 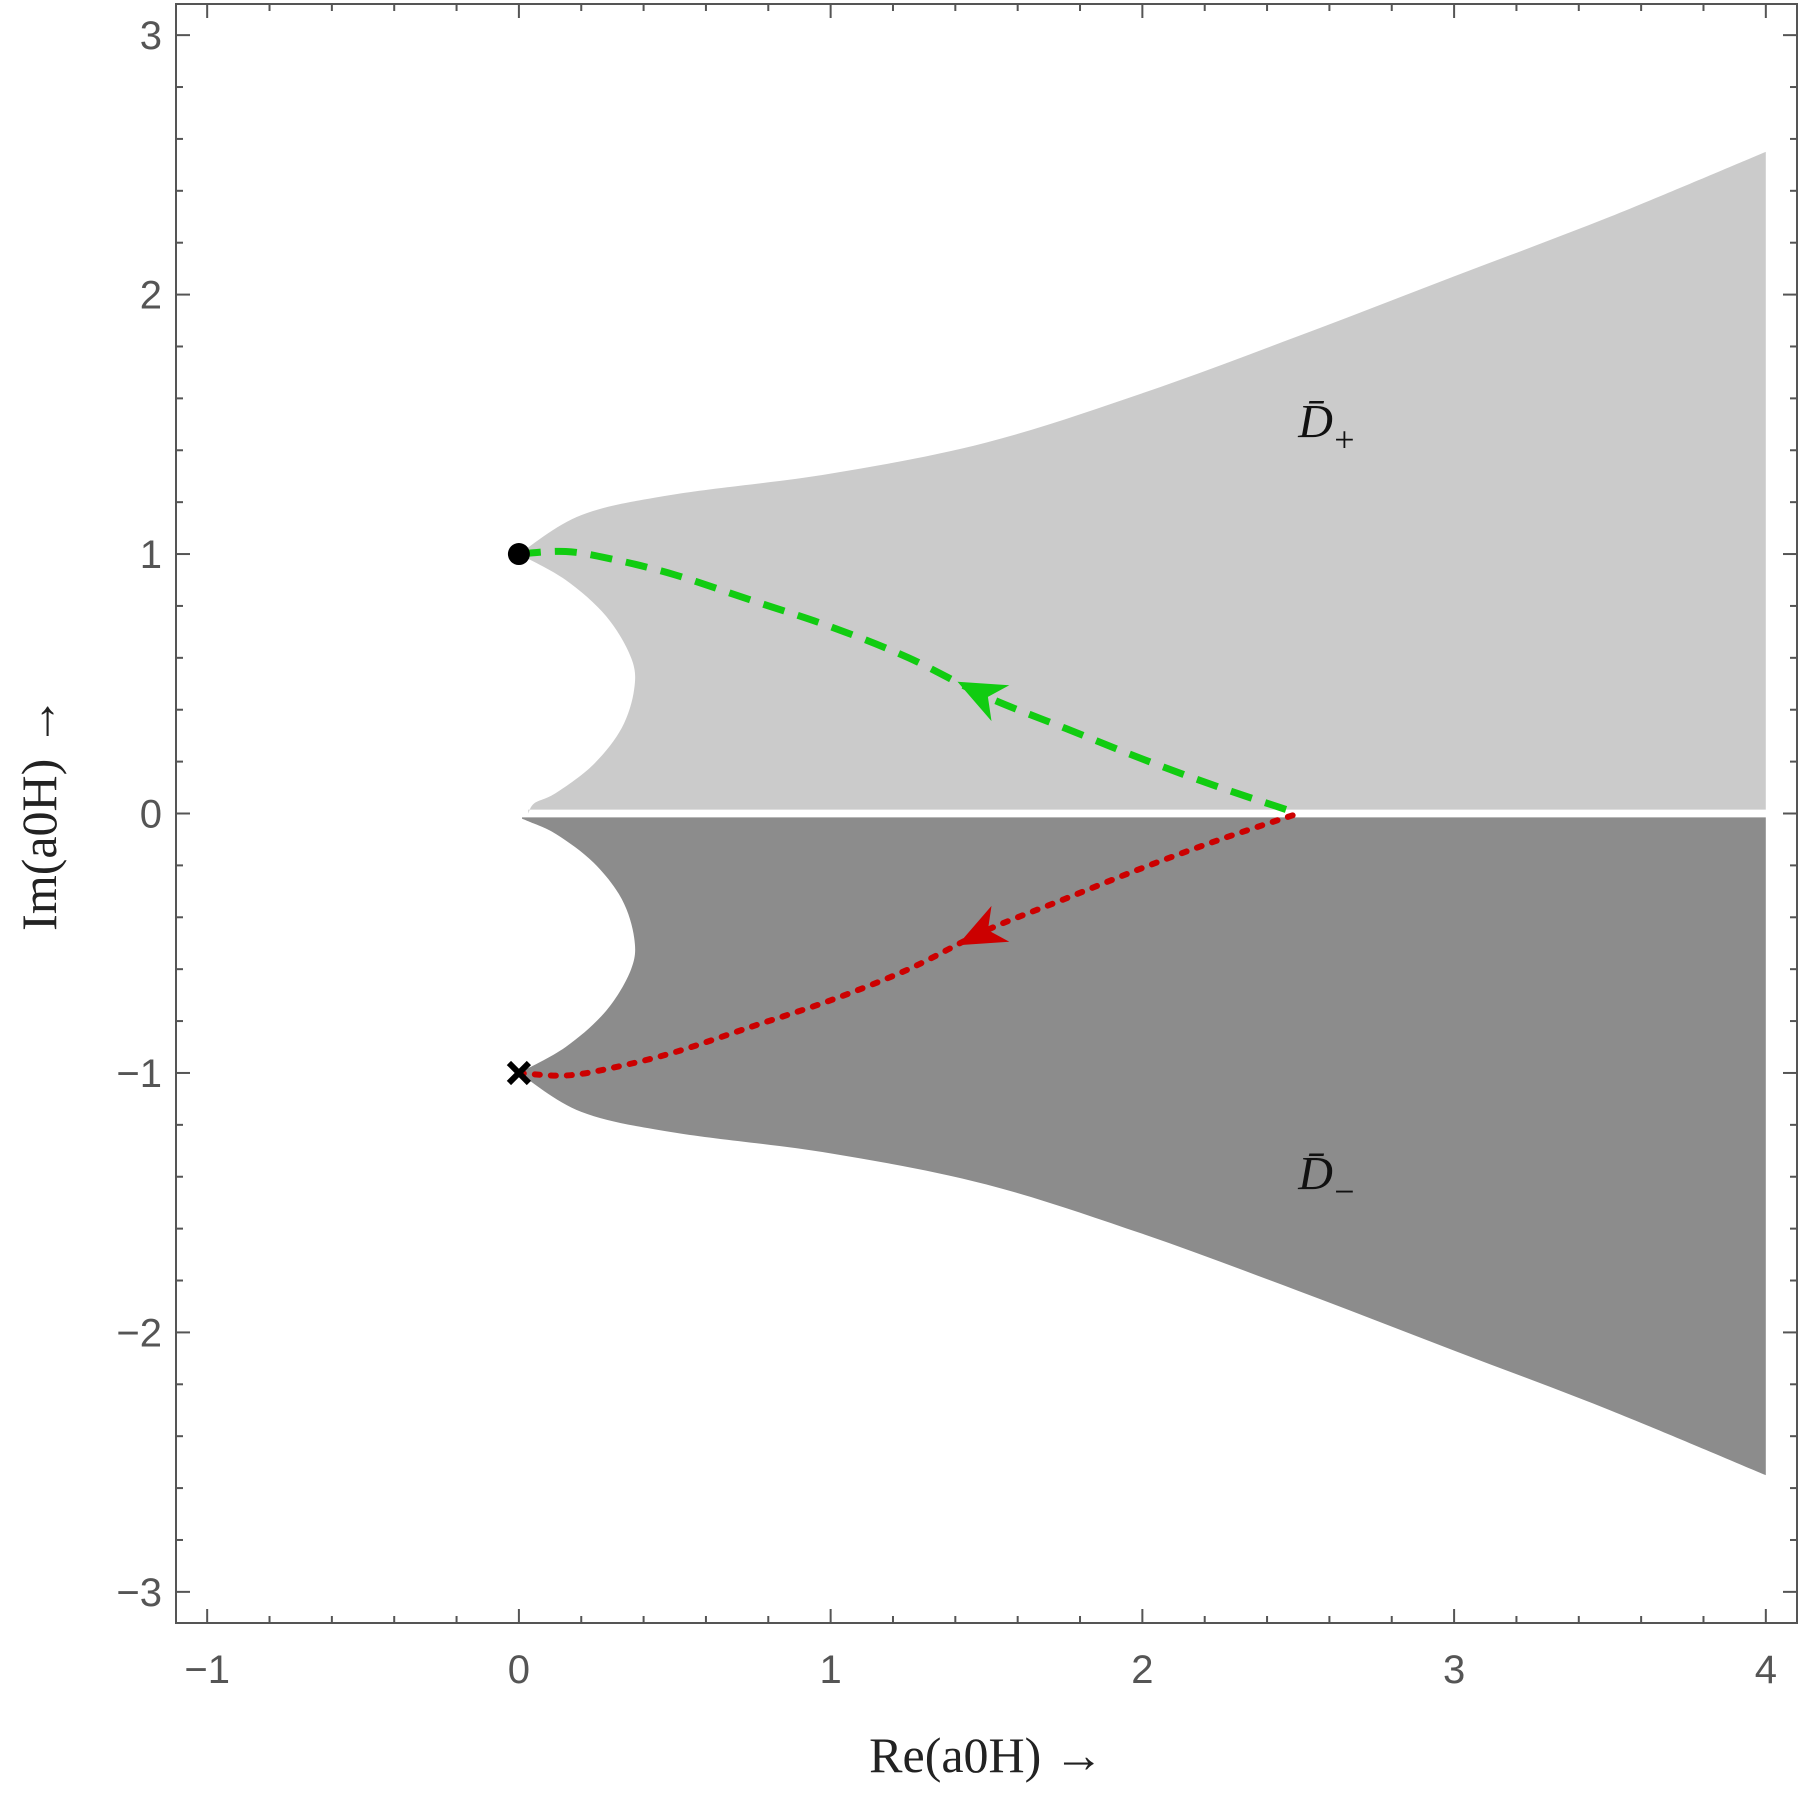 I want to click on x-axis-label: Re(a0H) →, so click(x=986, y=1755).